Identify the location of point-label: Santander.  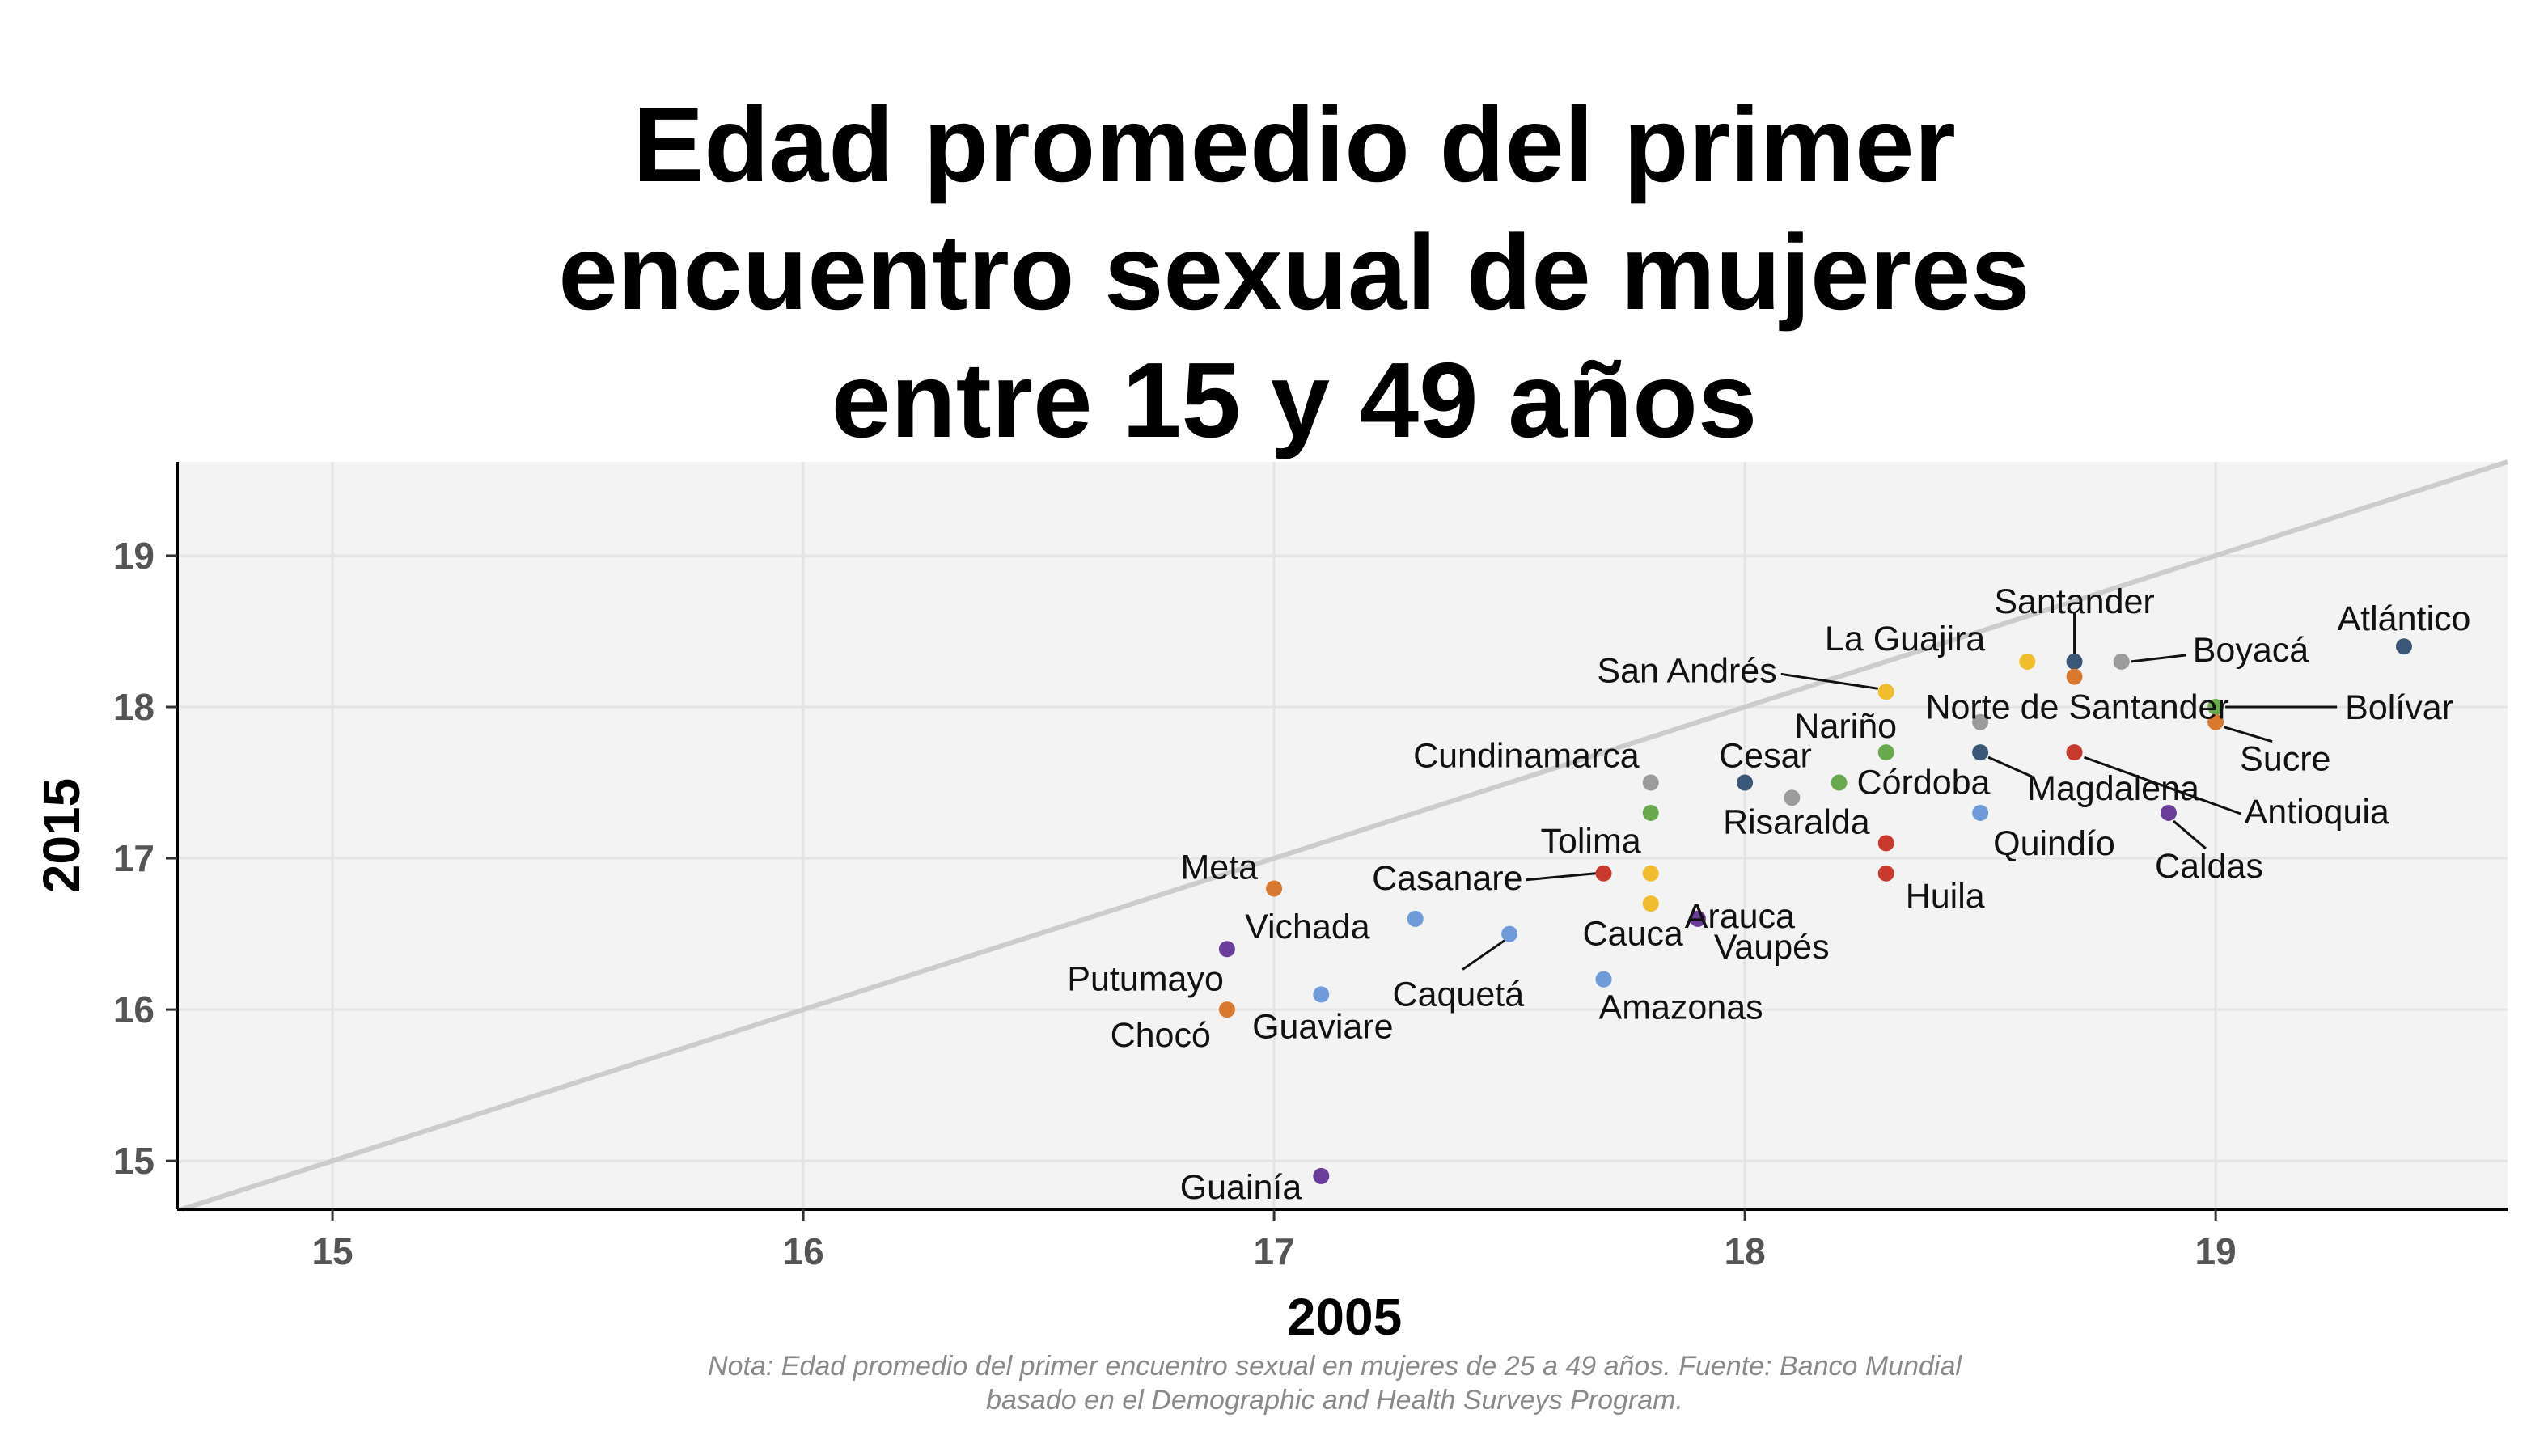
(2074, 601).